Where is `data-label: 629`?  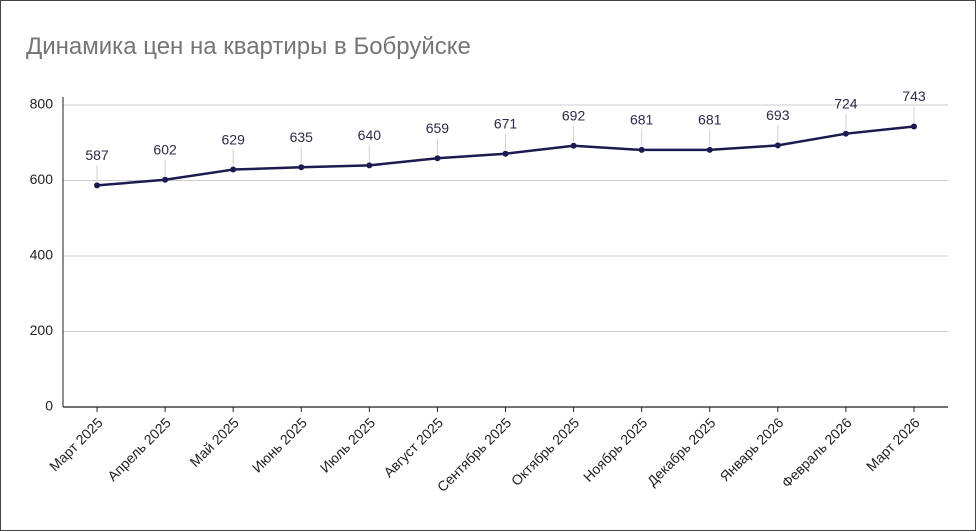
data-label: 629 is located at coordinates (234, 139).